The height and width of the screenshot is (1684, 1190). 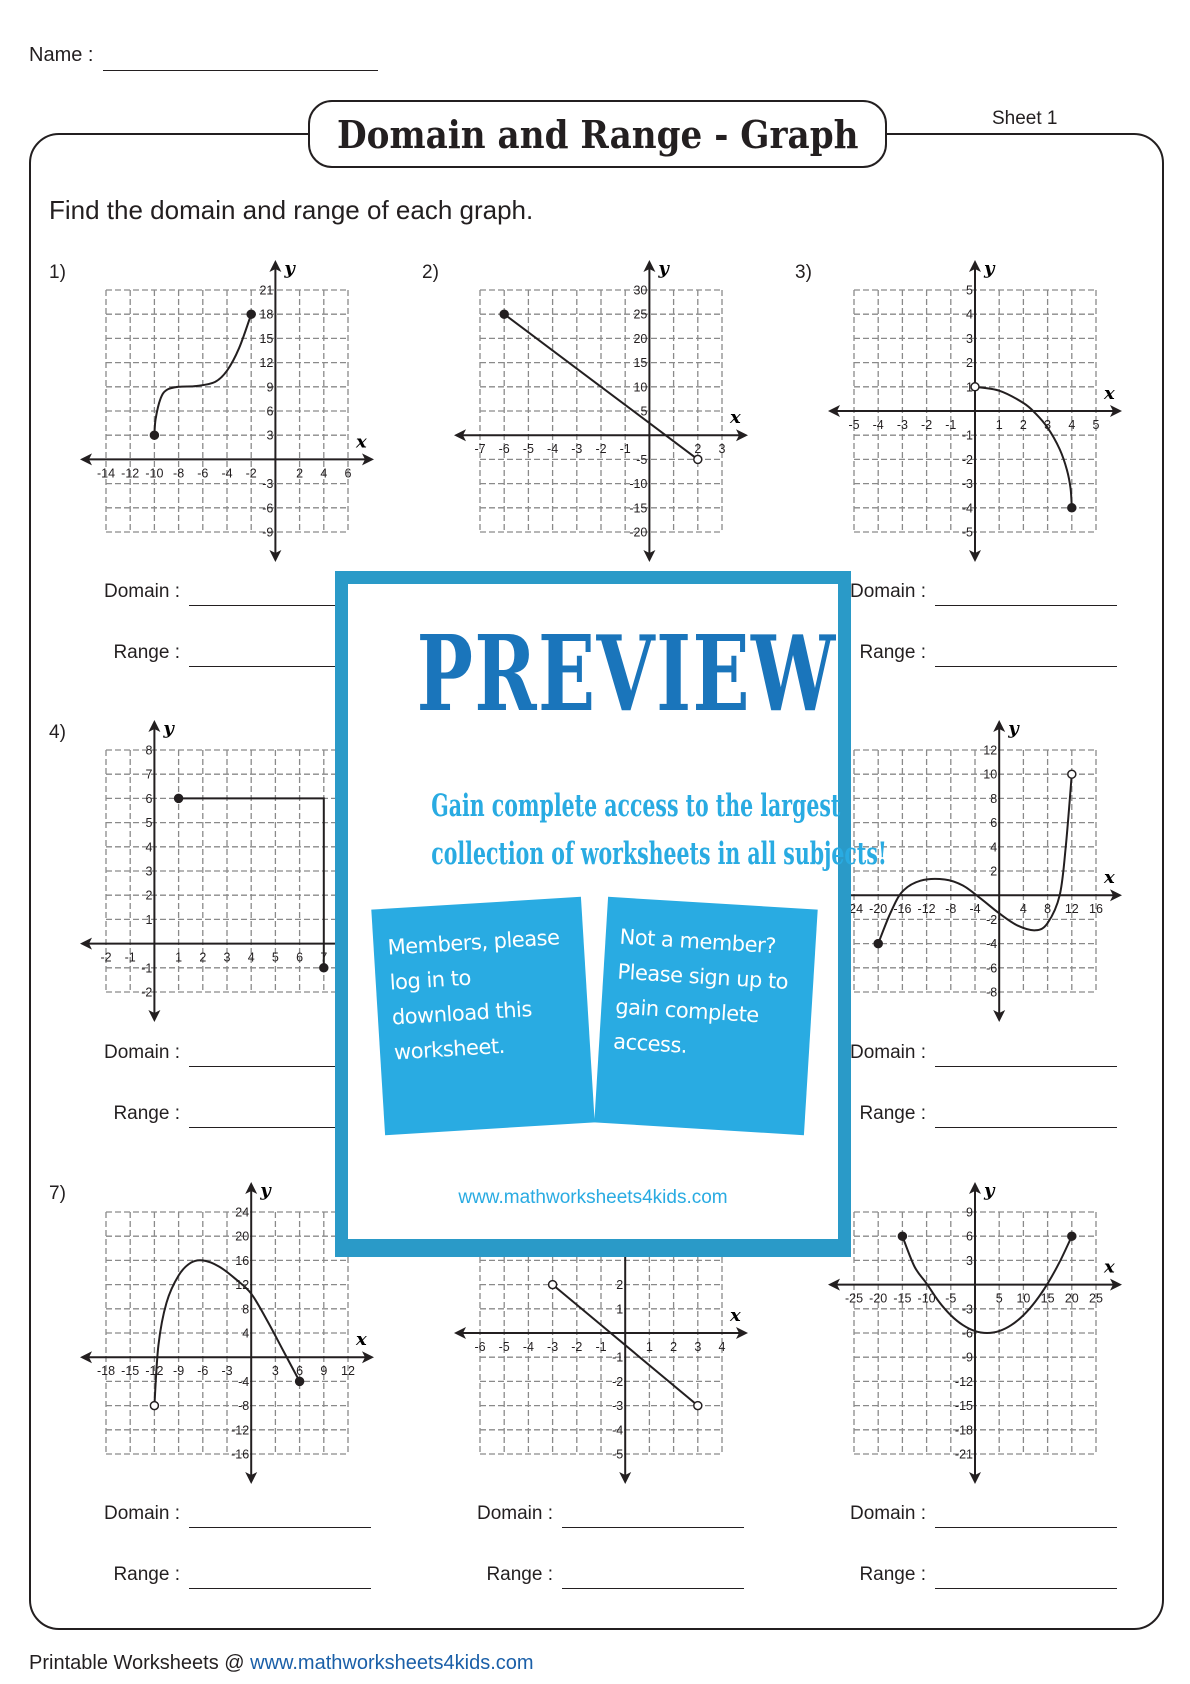 What do you see at coordinates (975, 410) in the screenshot?
I see `graph-3: x y -5 -4 -3 -2 -1 1 2 3 4 5 5 4 3 2 1 -1 -2 -3 -4 -5` at bounding box center [975, 410].